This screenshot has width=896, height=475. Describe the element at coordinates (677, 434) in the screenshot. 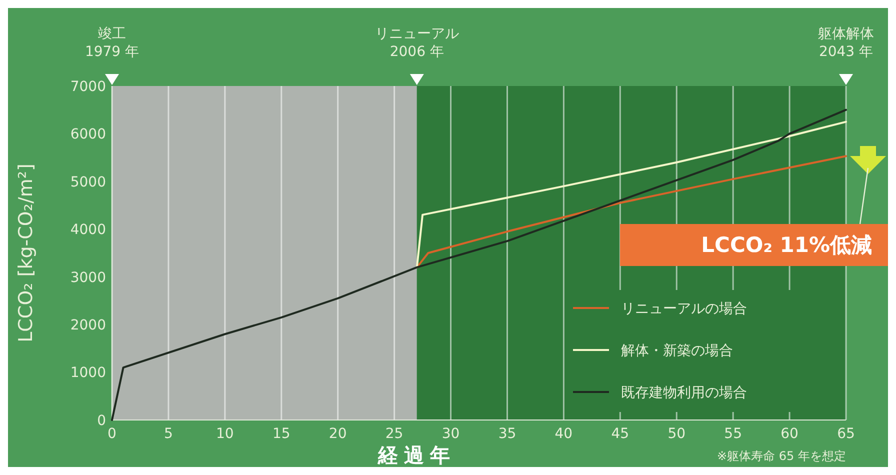

I see `x-tick-label: 50` at that location.